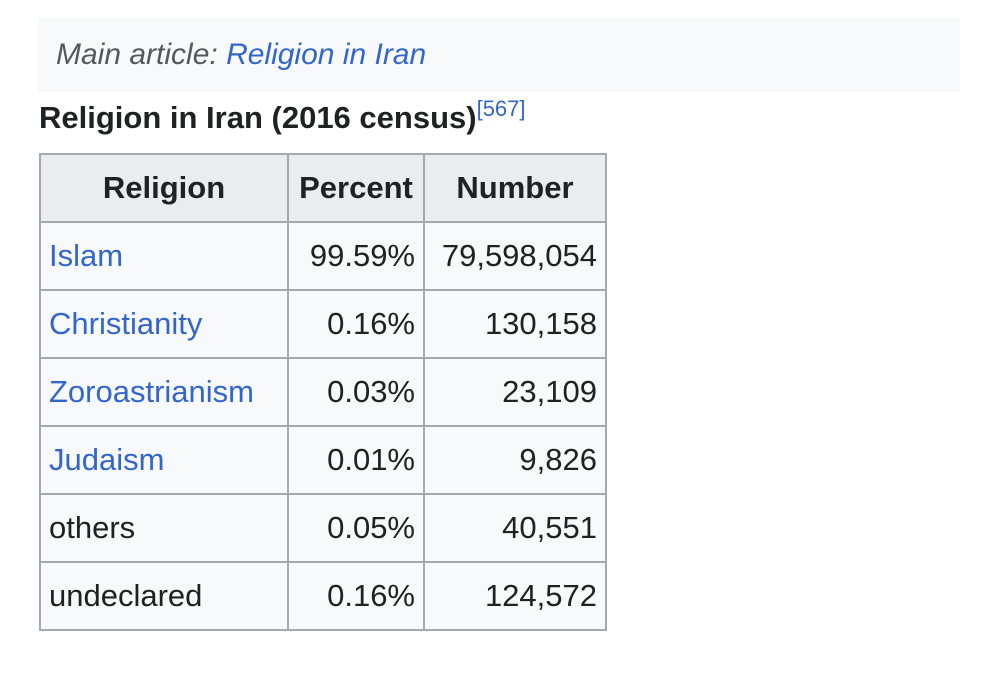  Describe the element at coordinates (515, 256) in the screenshot. I see `number-cell: 79,598,054` at that location.